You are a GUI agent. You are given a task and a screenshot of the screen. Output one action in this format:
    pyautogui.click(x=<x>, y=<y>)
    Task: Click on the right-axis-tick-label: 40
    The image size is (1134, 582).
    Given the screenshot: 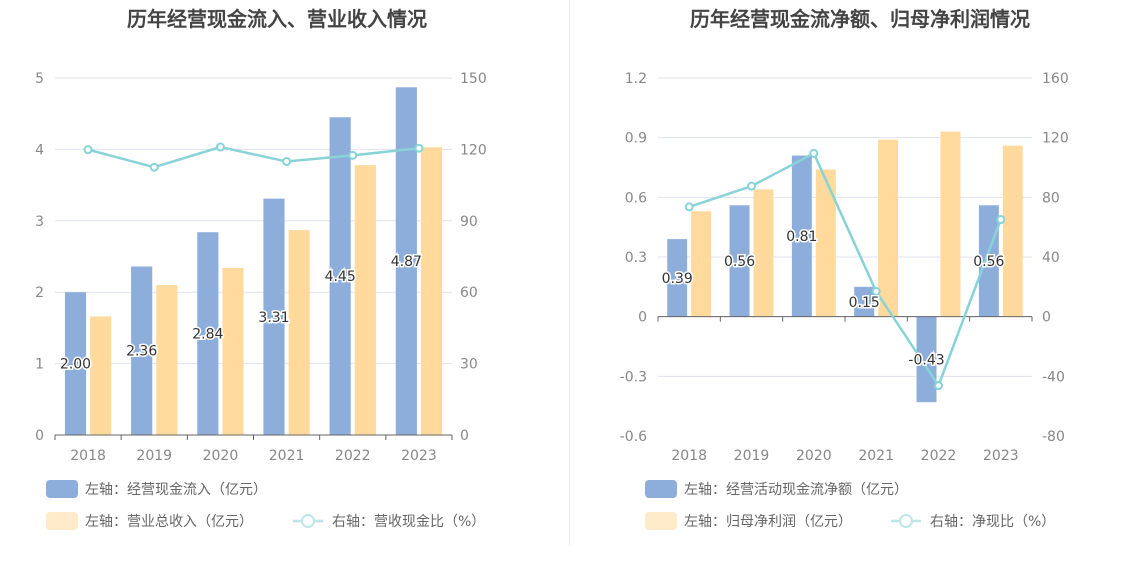 What is the action you would take?
    pyautogui.click(x=1051, y=258)
    